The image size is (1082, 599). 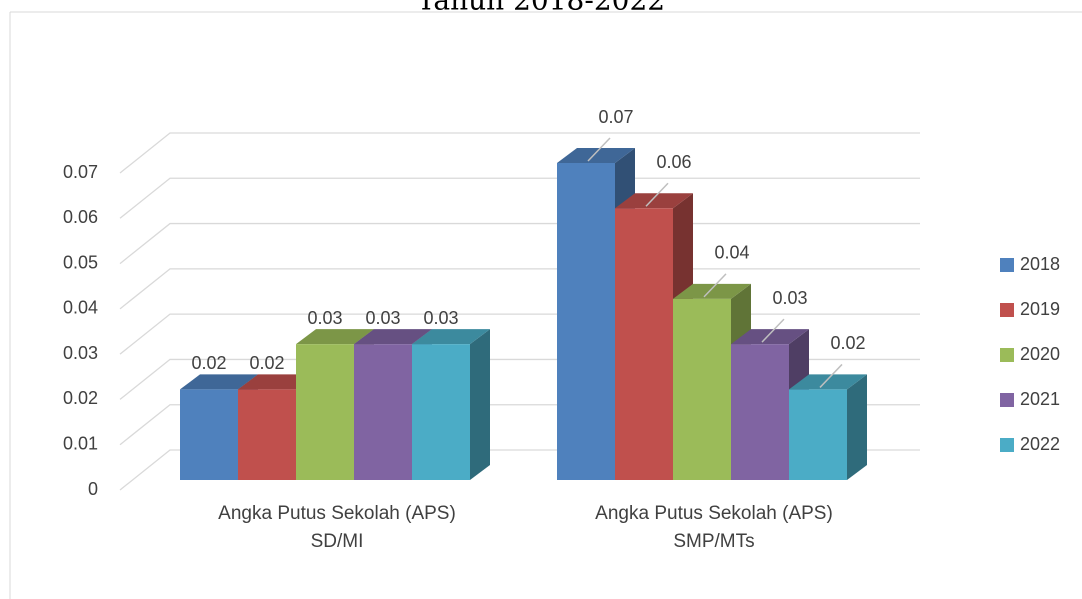 I want to click on y-tick-label: 0.06, so click(x=80, y=217).